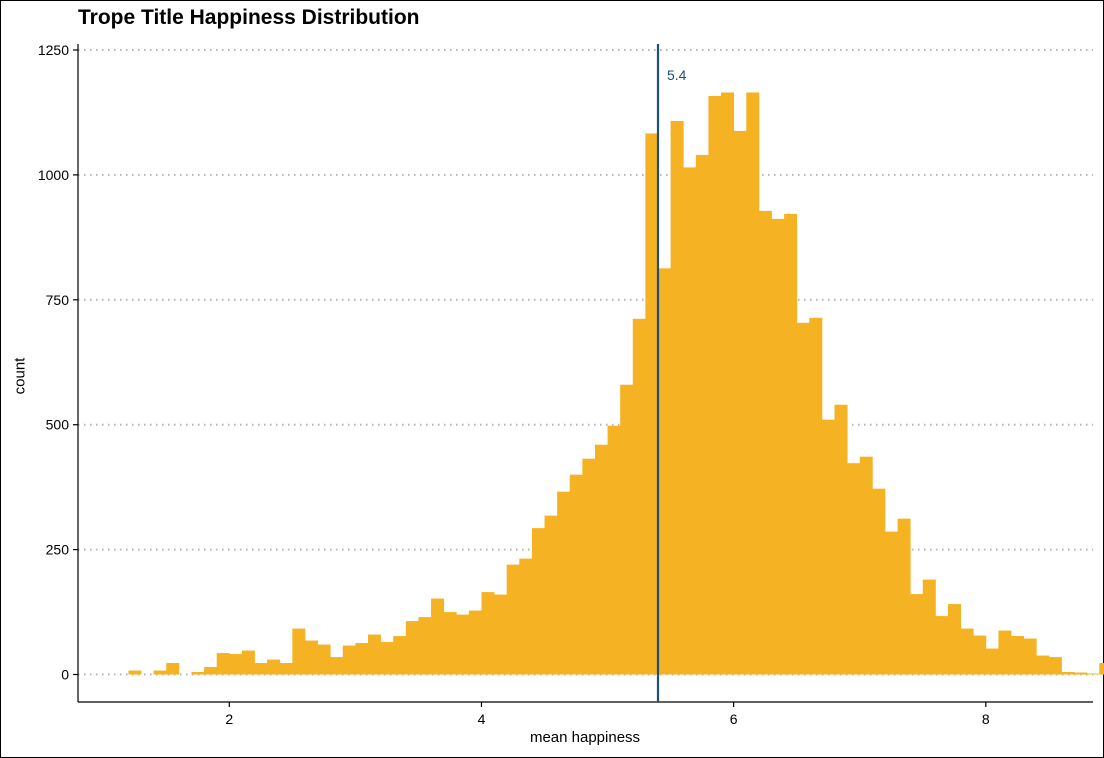  Describe the element at coordinates (986, 719) in the screenshot. I see `x-tick-label: 8` at that location.